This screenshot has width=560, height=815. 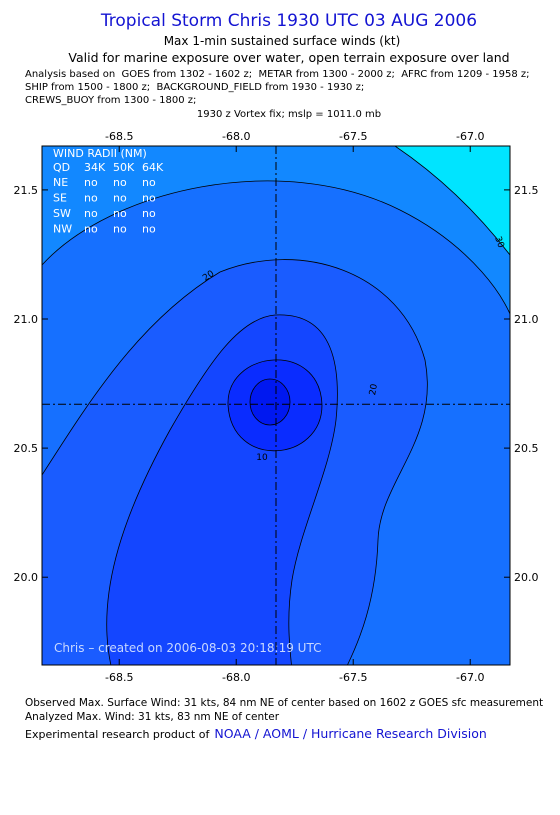 I want to click on subtitle: Max 1-min sustained surface winds (kt), so click(x=282, y=41).